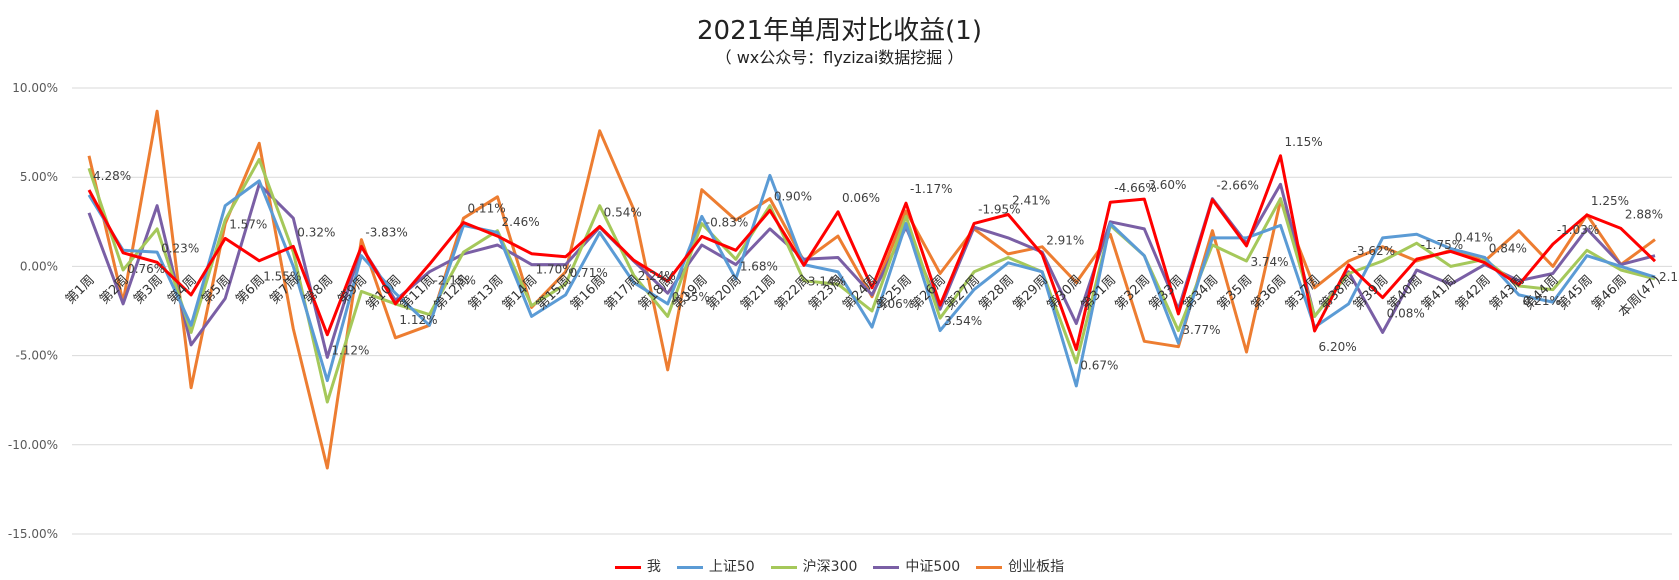  Describe the element at coordinates (386, 232) in the screenshot. I see `data-label: -3.83%` at that location.